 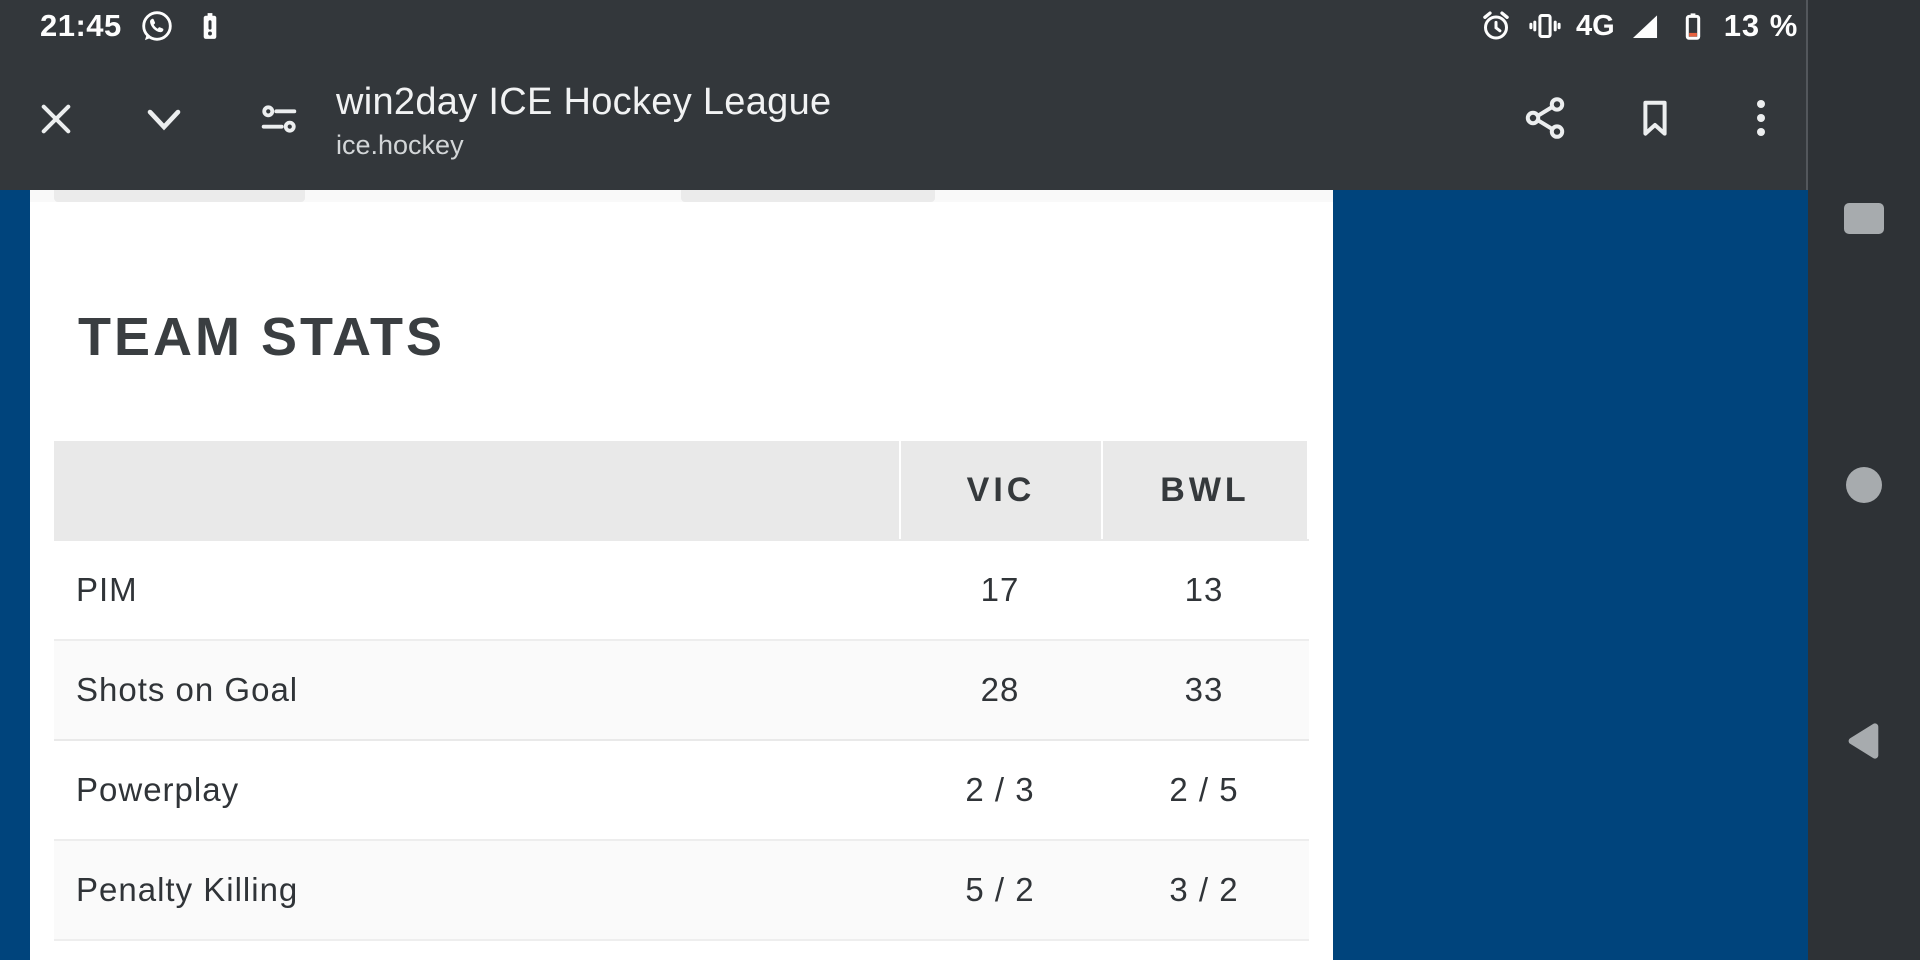 What do you see at coordinates (681, 889) in the screenshot?
I see `table-row: Penalty Killing 5 / 2 3 / 2` at bounding box center [681, 889].